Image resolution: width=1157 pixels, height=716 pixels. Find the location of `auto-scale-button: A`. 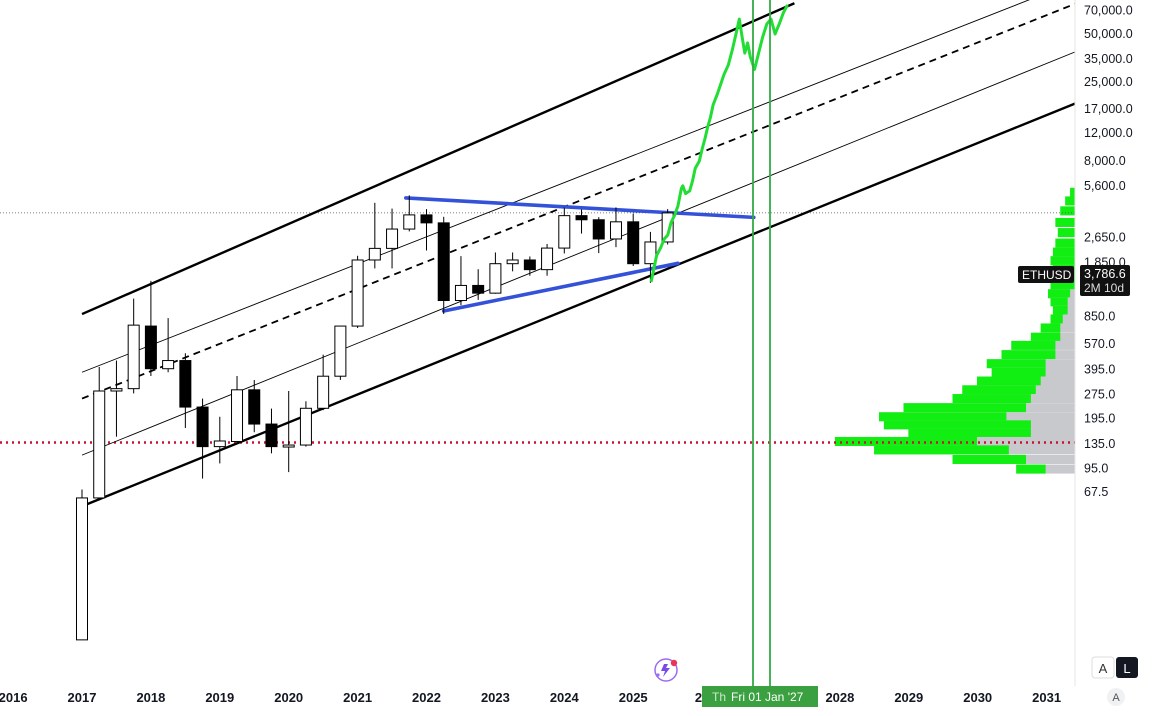

auto-scale-button: A is located at coordinates (1103, 667).